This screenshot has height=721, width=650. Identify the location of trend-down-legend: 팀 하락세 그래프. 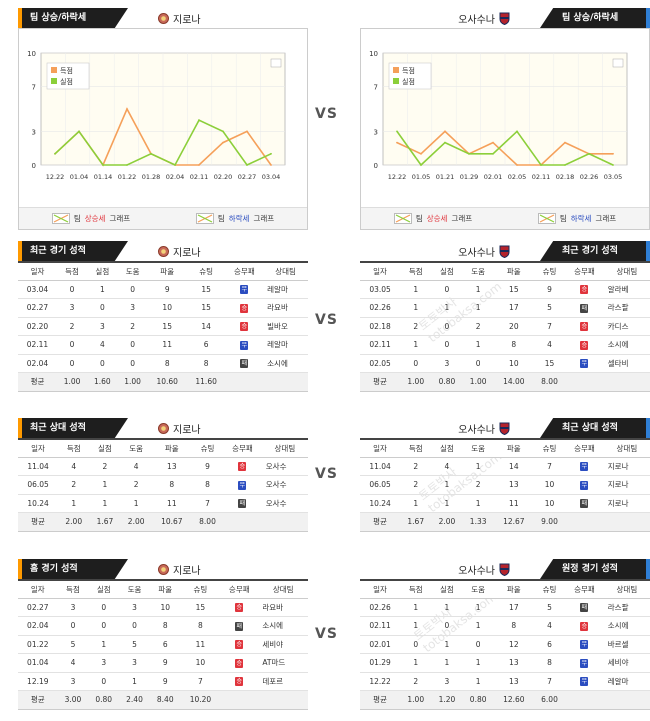
(577, 218).